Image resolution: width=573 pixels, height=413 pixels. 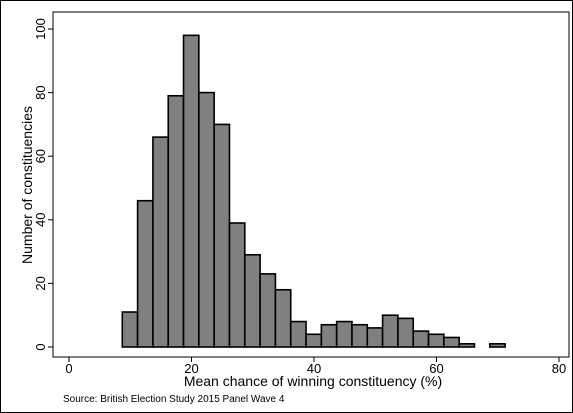 What do you see at coordinates (559, 368) in the screenshot?
I see `x-tick-label-80: 80` at bounding box center [559, 368].